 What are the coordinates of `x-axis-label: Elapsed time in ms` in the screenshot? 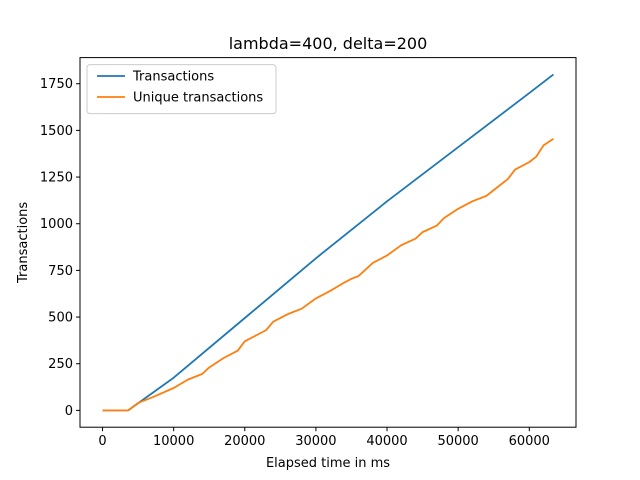 It's located at (328, 463).